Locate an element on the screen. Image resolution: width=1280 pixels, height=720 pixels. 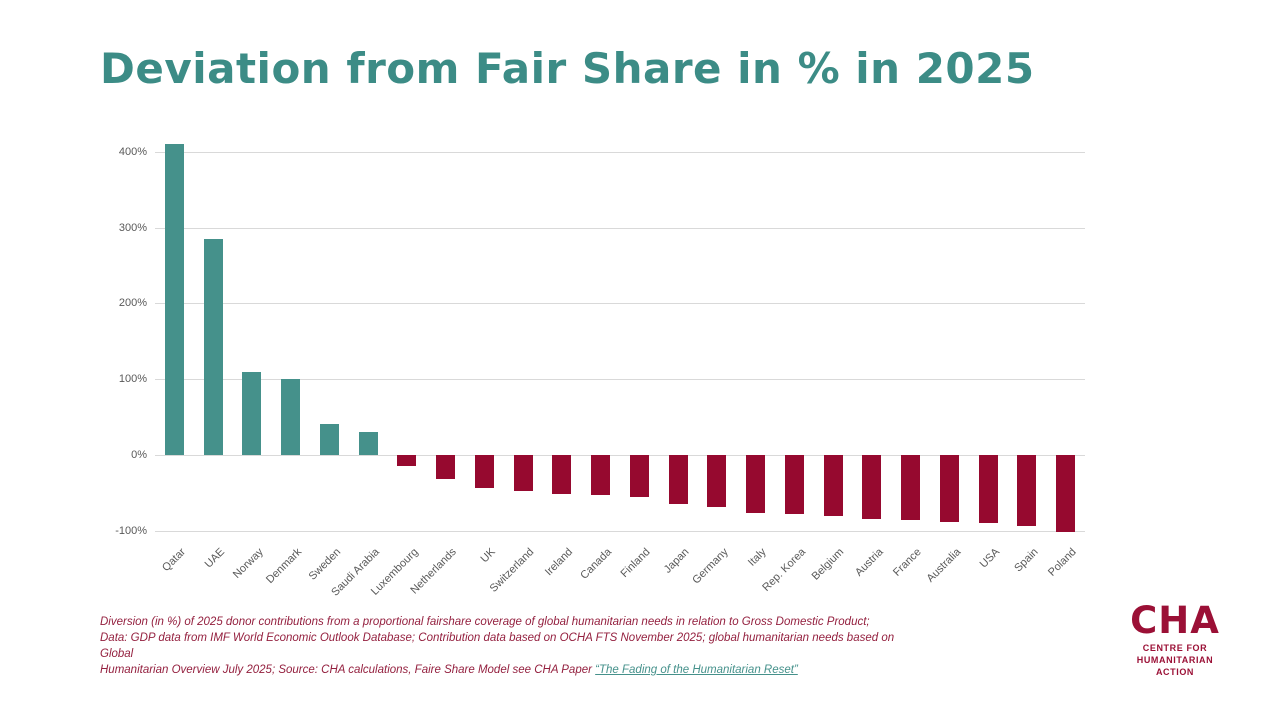
x-axis-category-label: UK is located at coordinates (488, 556).